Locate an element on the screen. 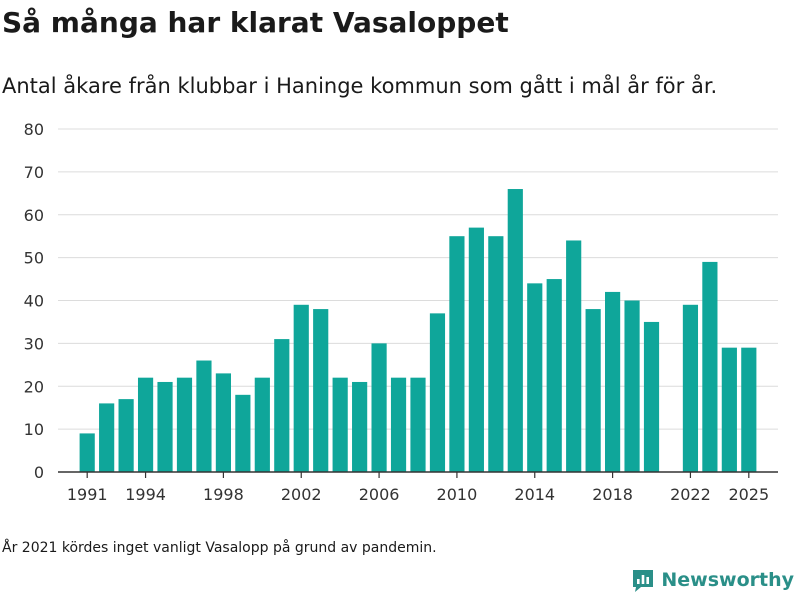 This screenshot has height=600, width=800. x-tick-label: 2002 is located at coordinates (301, 494).